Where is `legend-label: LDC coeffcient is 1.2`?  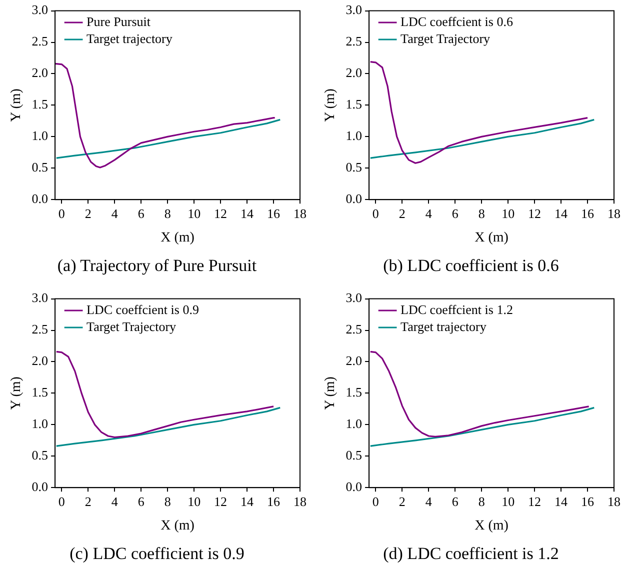
legend-label: LDC coeffcient is 1.2 is located at coordinates (456, 309).